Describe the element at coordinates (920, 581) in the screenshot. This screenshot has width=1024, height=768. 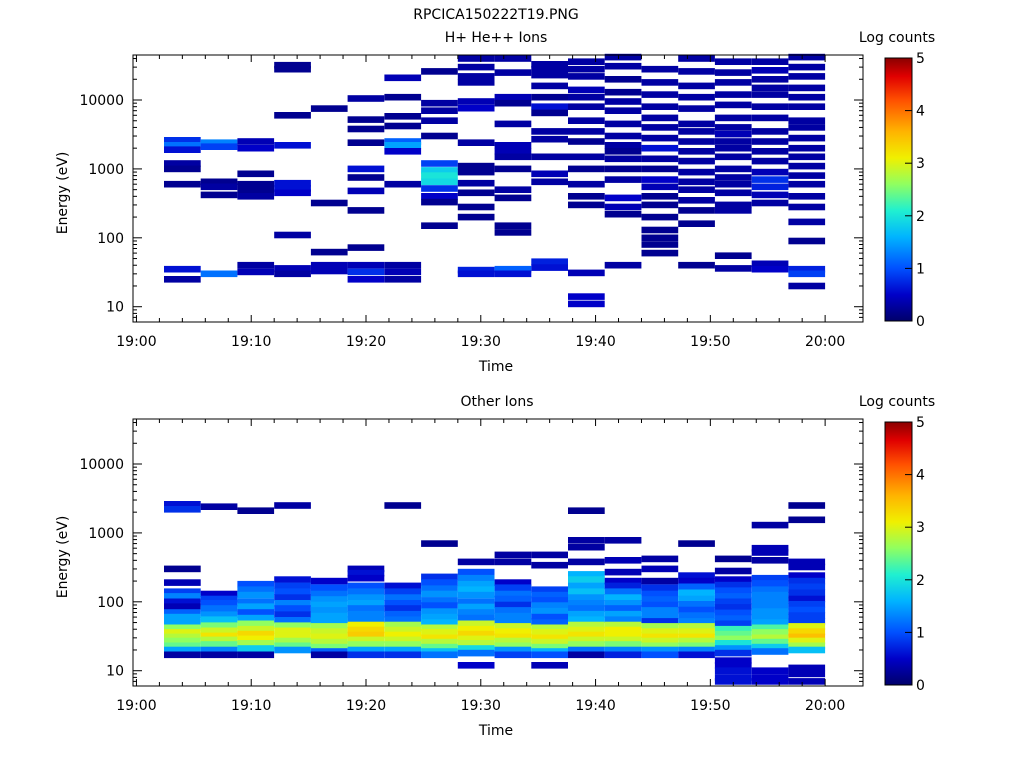
I see `colorbar-tick-label: 2` at that location.